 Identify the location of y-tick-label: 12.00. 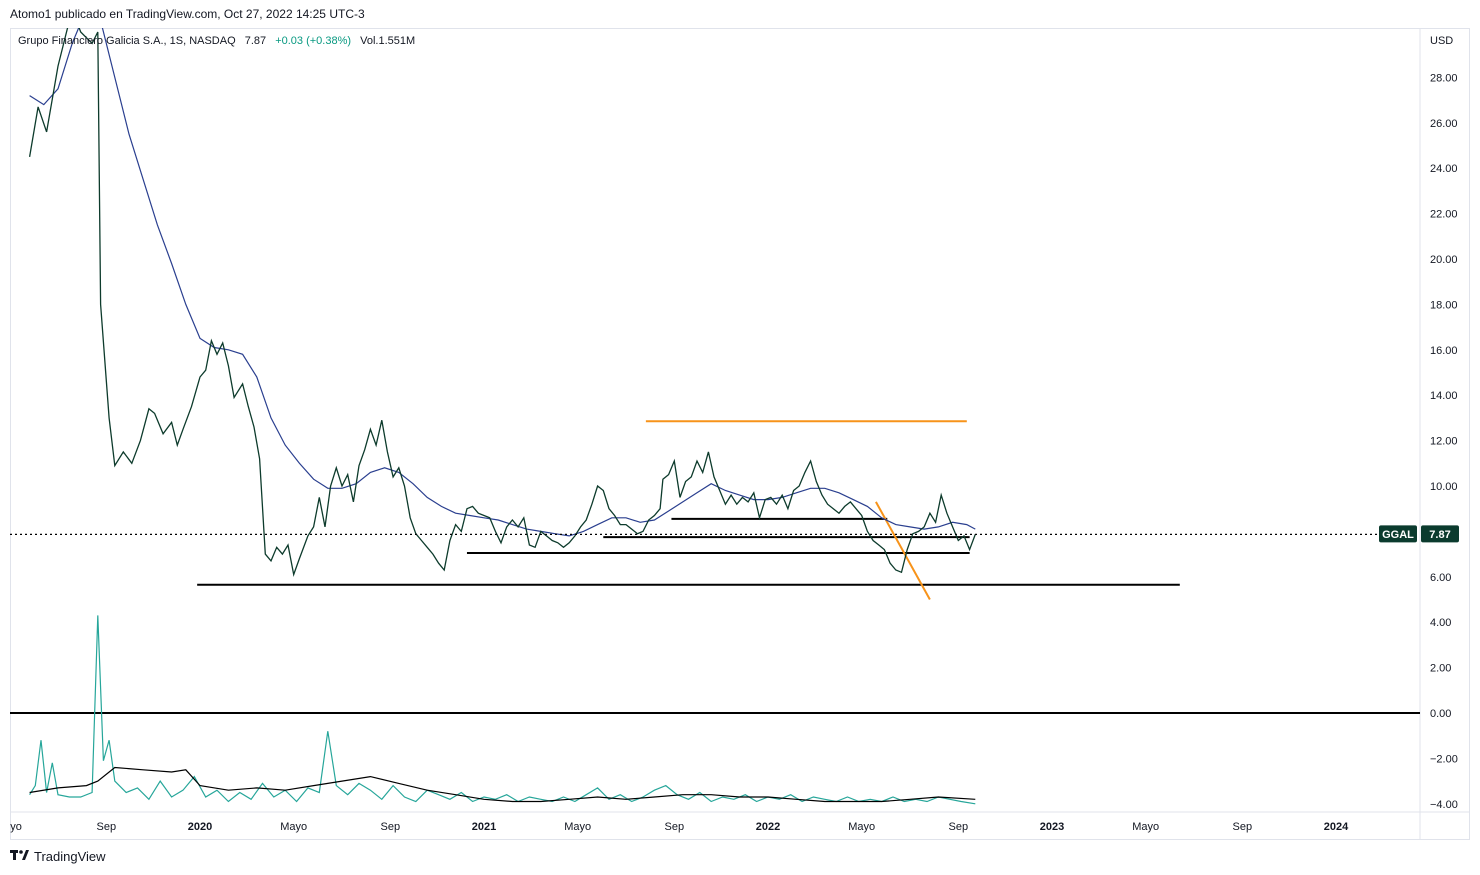
(1444, 442).